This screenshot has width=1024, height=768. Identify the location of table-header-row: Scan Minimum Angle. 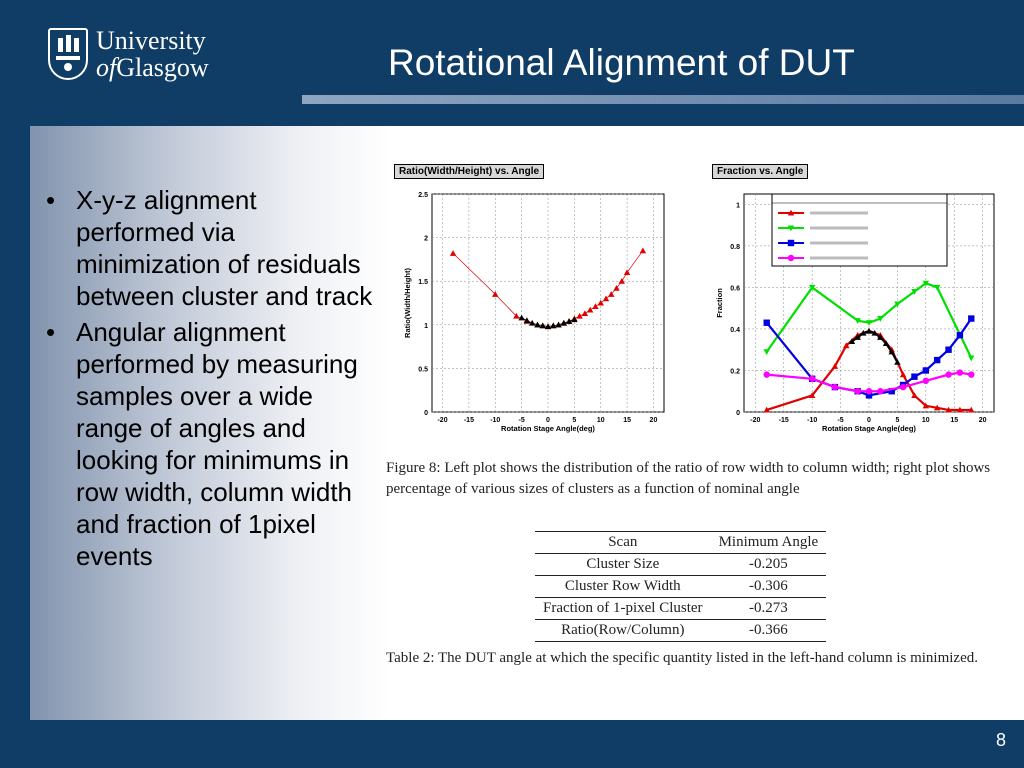
(681, 542).